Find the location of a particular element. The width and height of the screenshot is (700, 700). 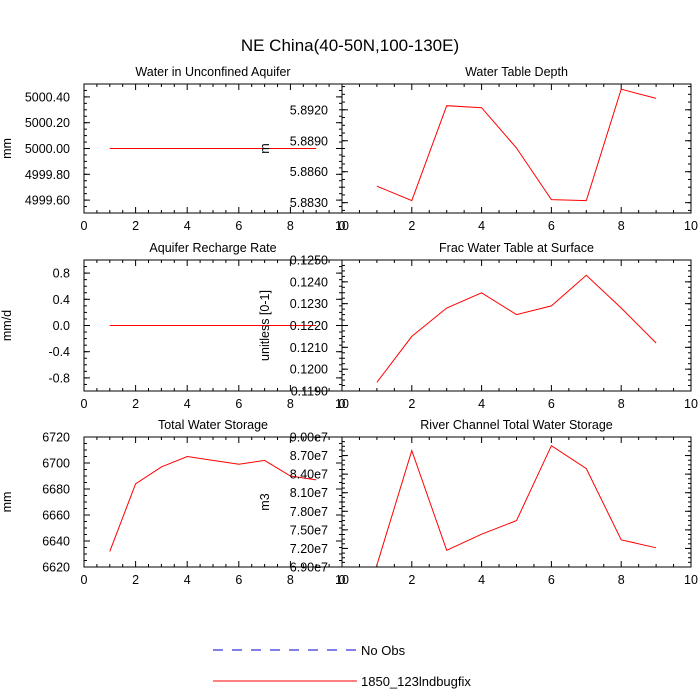

panel-total-water-storage-xtick-label: 6 is located at coordinates (238, 580).